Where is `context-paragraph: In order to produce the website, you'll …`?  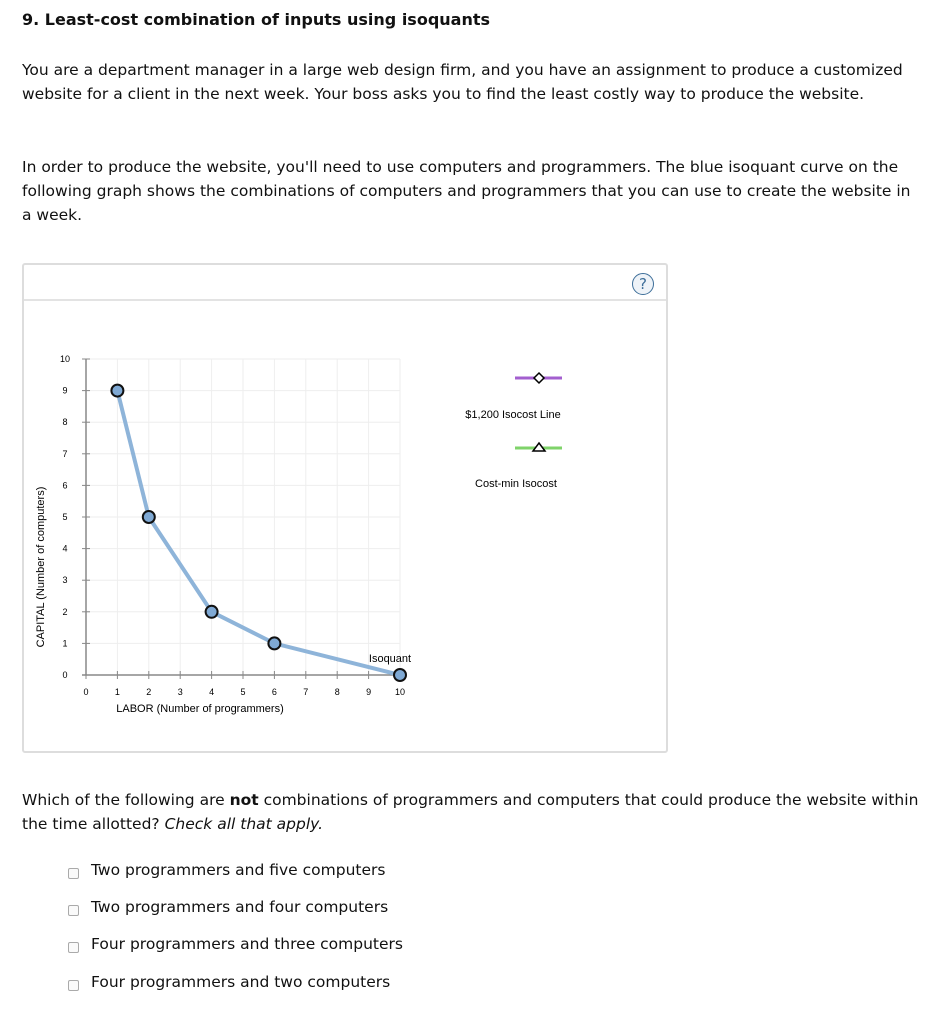
context-paragraph: In order to produce the website, you'll … is located at coordinates (466, 191).